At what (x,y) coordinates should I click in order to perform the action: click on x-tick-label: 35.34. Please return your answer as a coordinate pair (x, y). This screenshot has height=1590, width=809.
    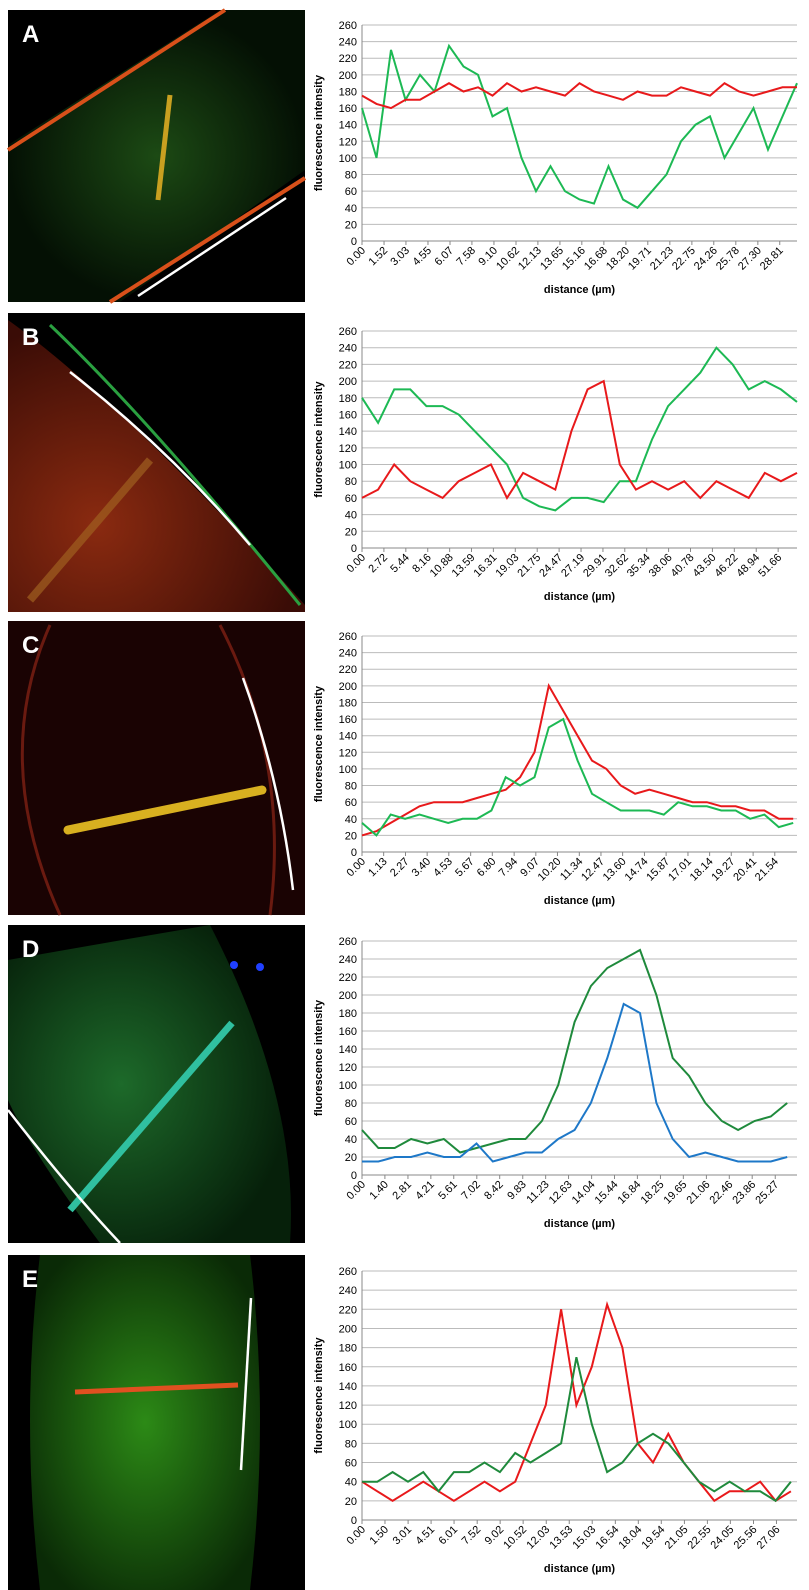
    Looking at the image, I should click on (639, 566).